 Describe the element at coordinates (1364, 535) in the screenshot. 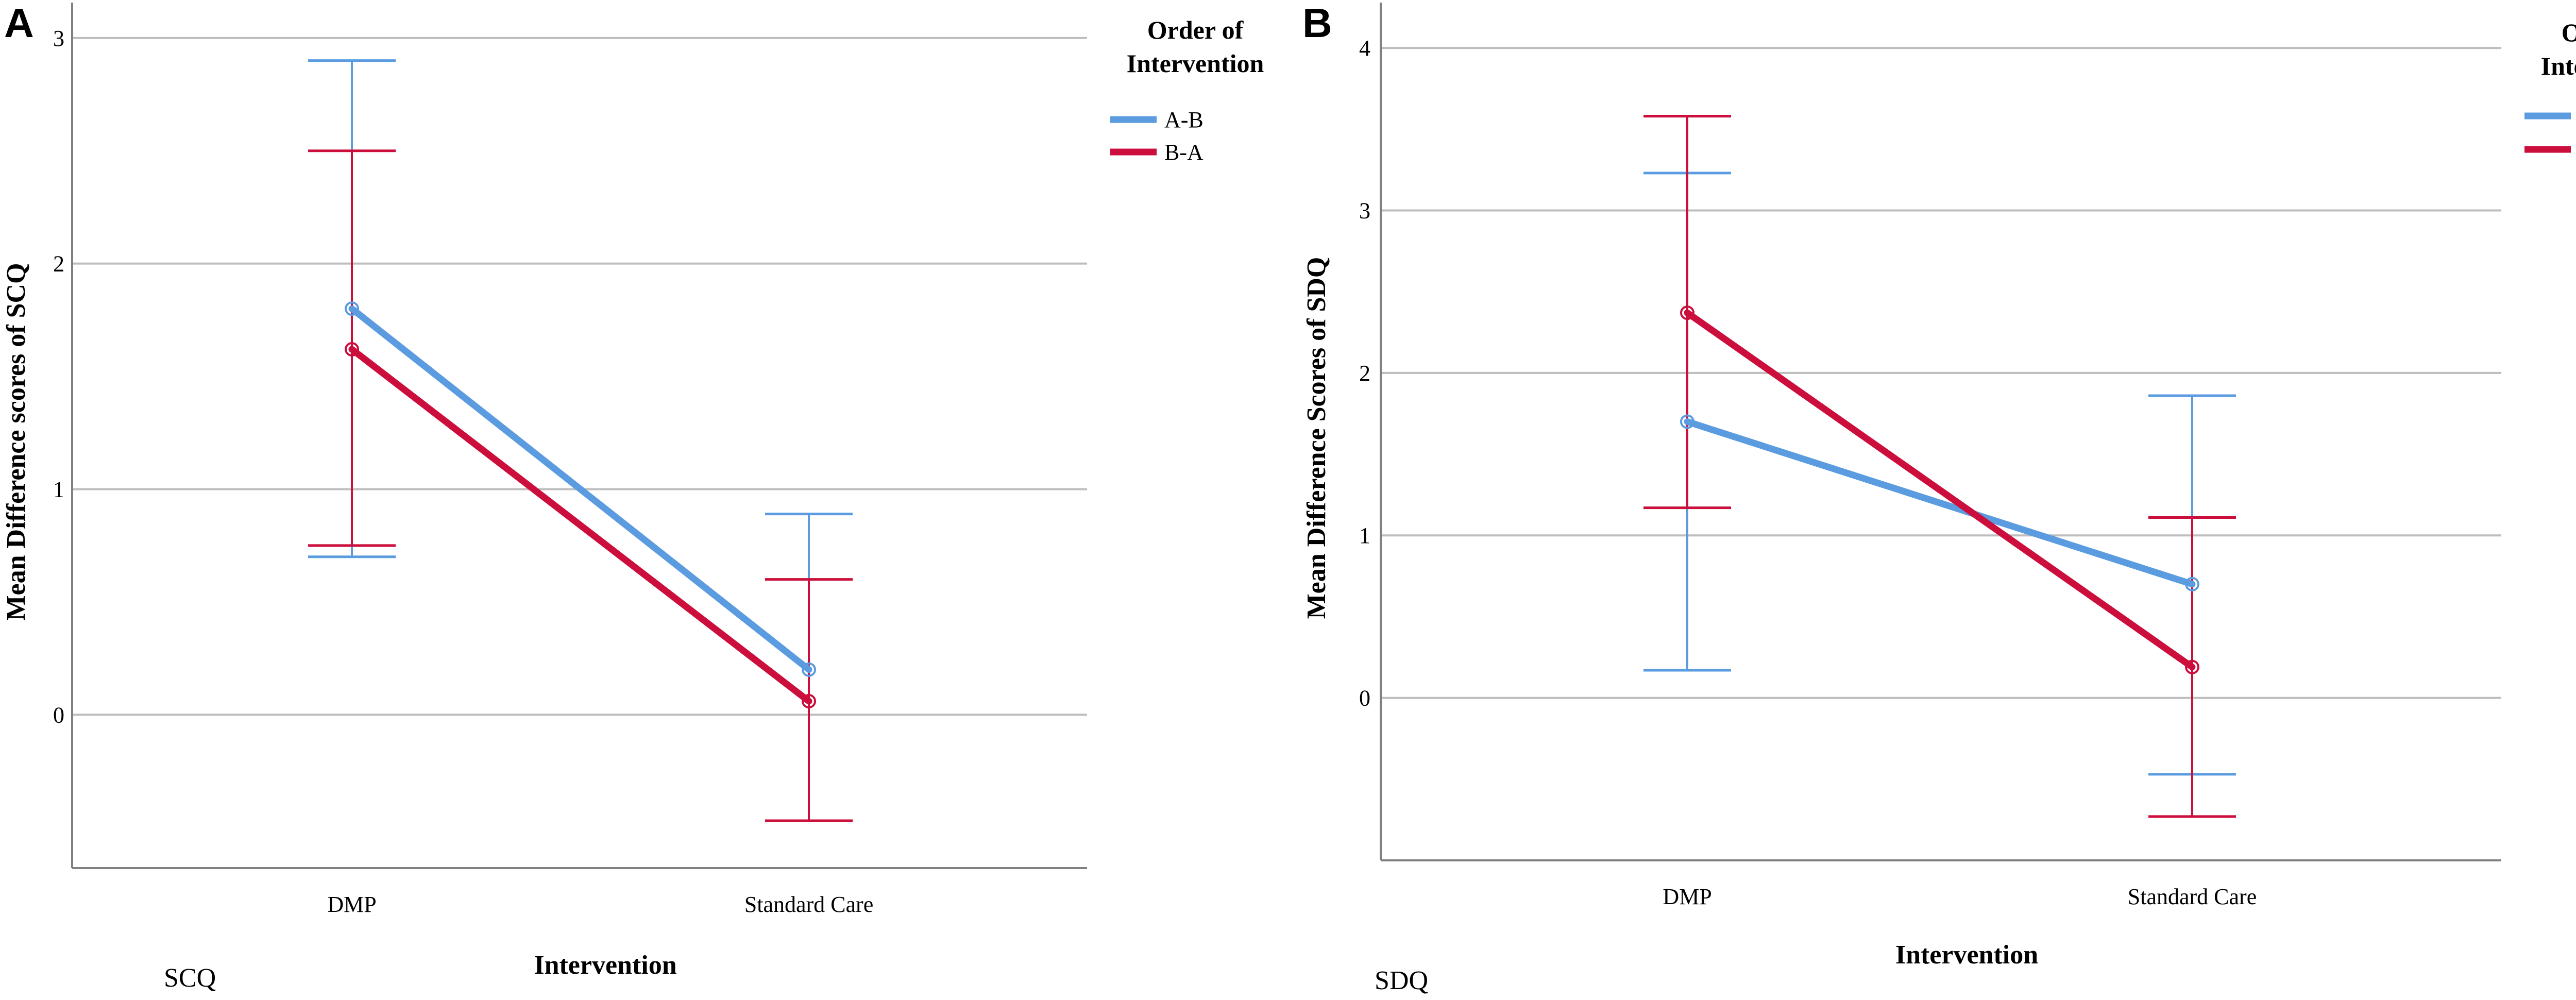

I see `panel-b-y-tick-label: 1` at that location.